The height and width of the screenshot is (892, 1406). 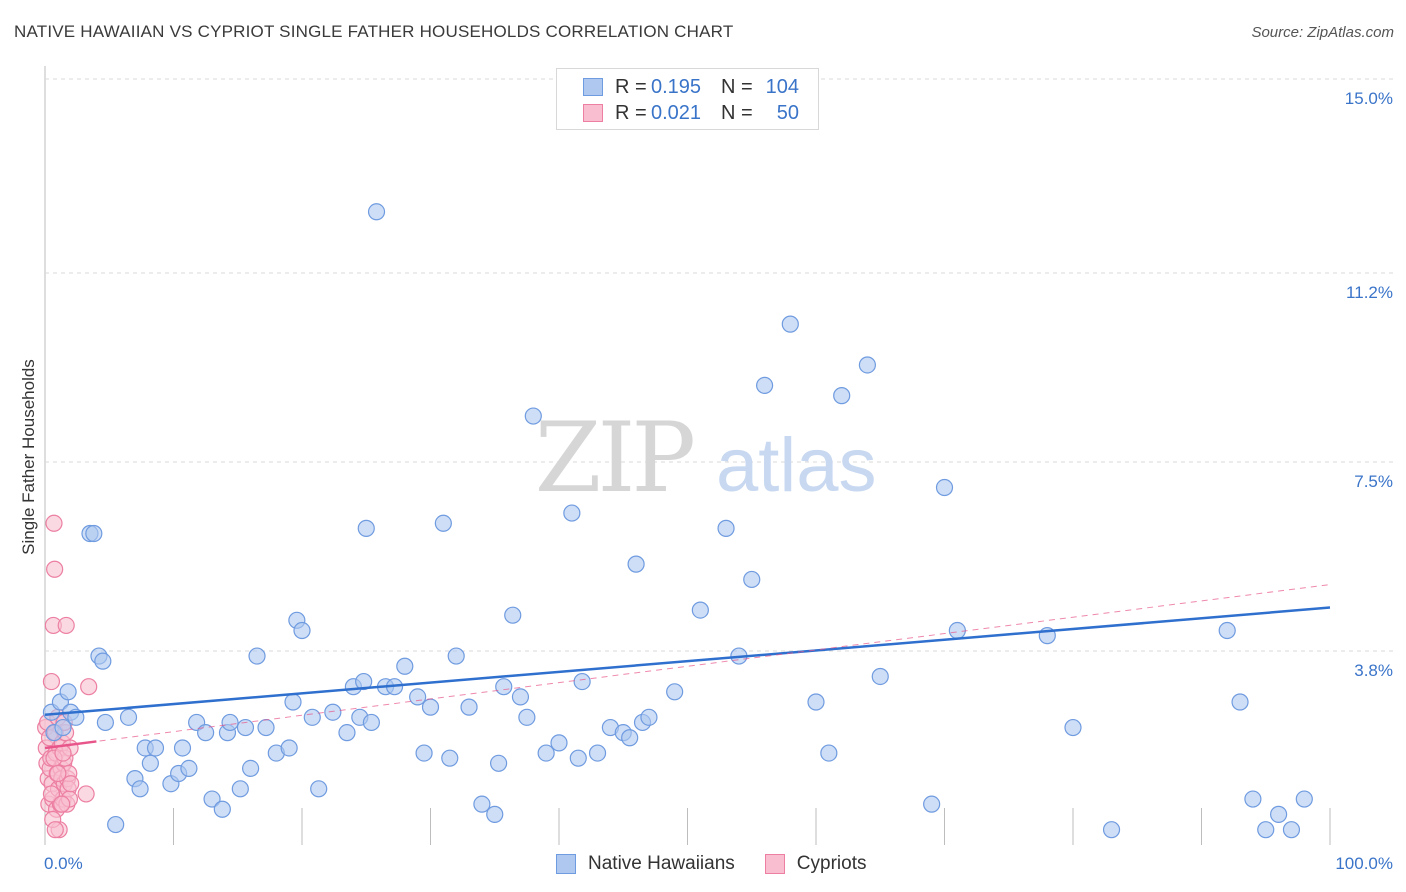 What do you see at coordinates (782, 86) in the screenshot?
I see `n-value: 104` at bounding box center [782, 86].